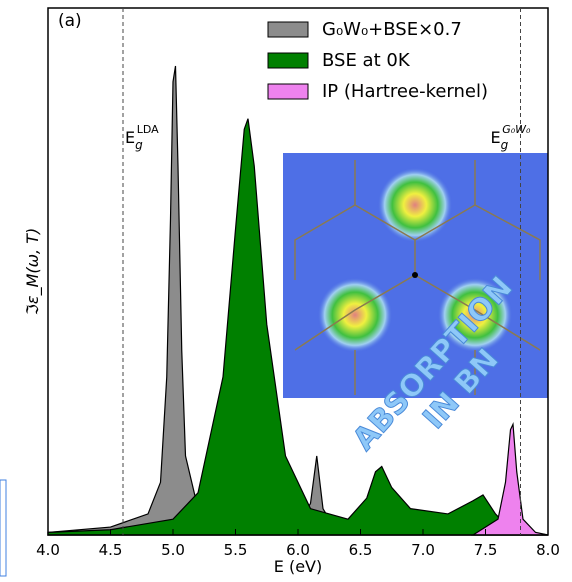 This screenshot has height=582, width=572. What do you see at coordinates (236, 550) in the screenshot?
I see `x-tick-label: 5.5` at bounding box center [236, 550].